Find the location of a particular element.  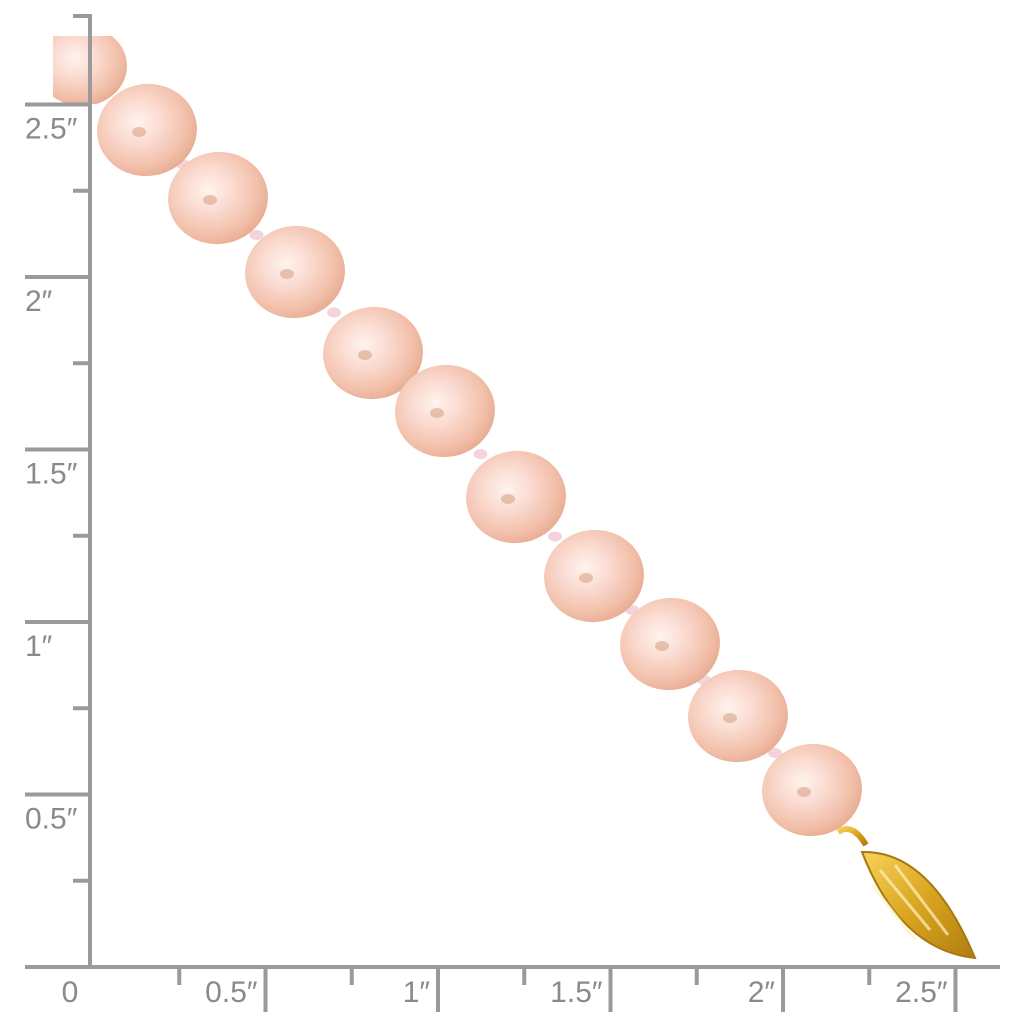

horizontal-ruler-label: 0 is located at coordinates (70, 992).